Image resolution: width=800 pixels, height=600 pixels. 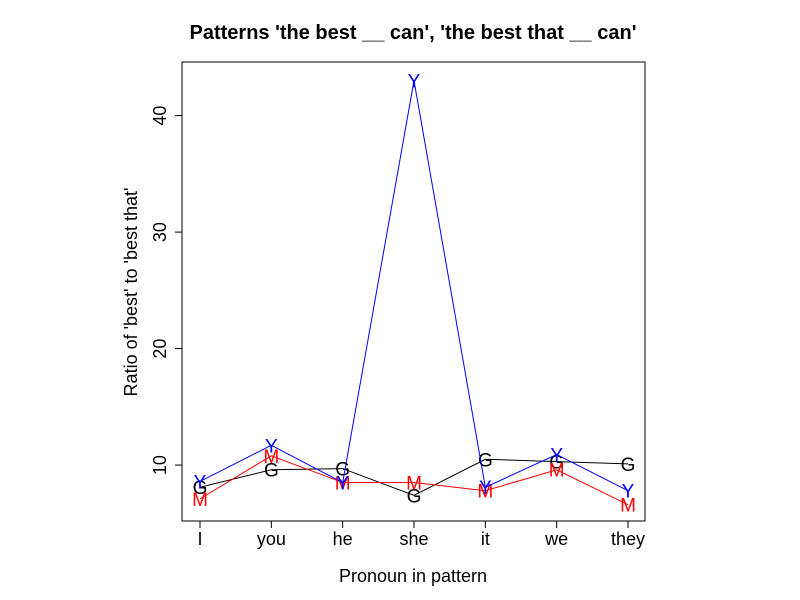 I want to click on x-tick-label: he, so click(x=343, y=539).